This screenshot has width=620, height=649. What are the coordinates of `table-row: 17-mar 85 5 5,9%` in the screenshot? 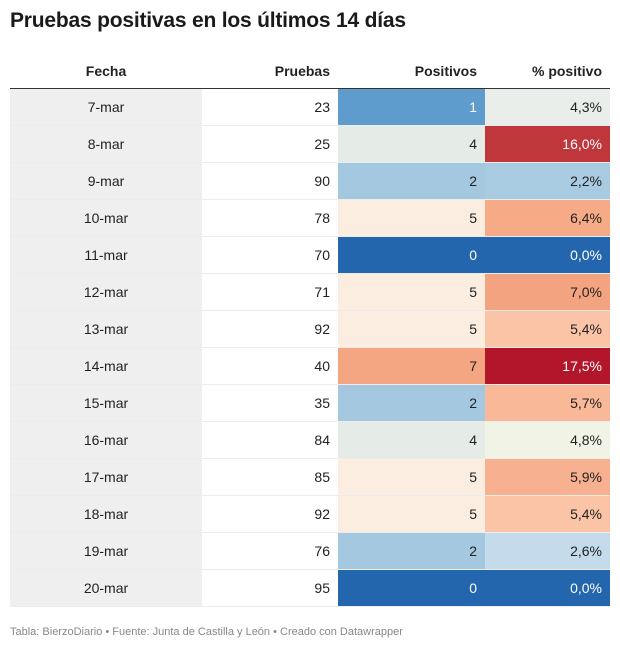 It's located at (310, 477).